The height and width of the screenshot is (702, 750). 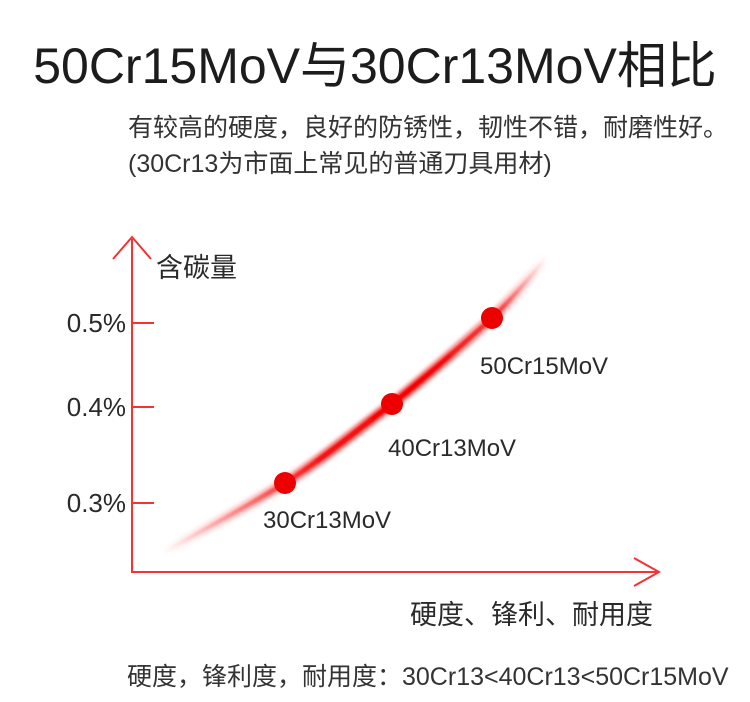 What do you see at coordinates (340, 164) in the screenshot?
I see `subtitle-line-2: (30Cr13为市面上常见的普通刀具用材)` at bounding box center [340, 164].